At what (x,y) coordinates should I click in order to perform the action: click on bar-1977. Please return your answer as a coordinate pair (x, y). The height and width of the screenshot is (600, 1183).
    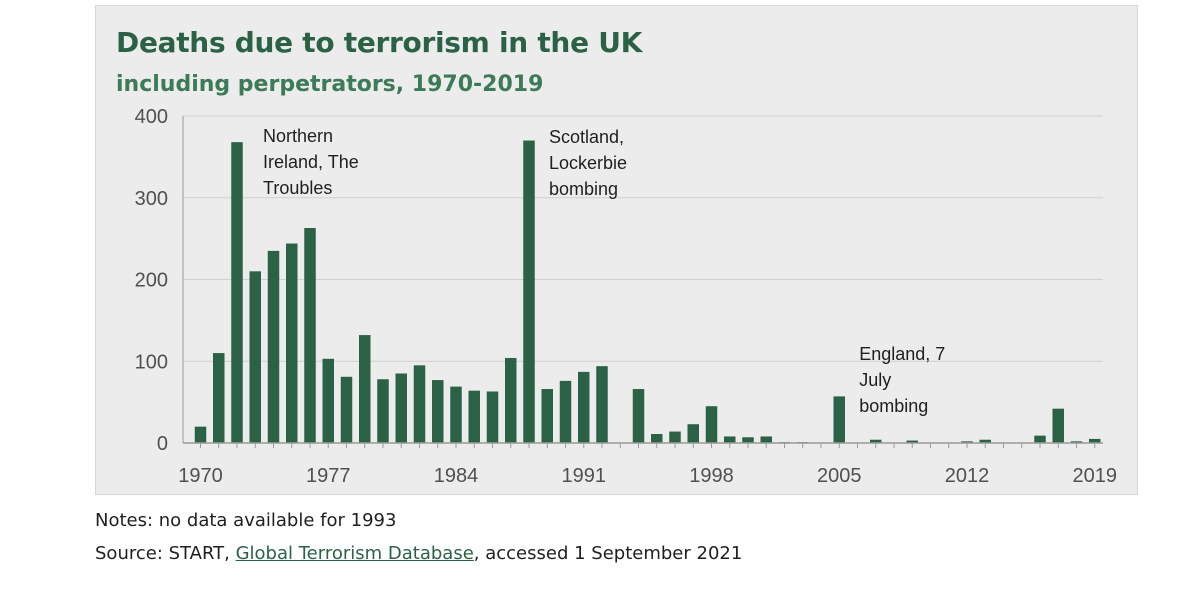
    Looking at the image, I should click on (328, 400).